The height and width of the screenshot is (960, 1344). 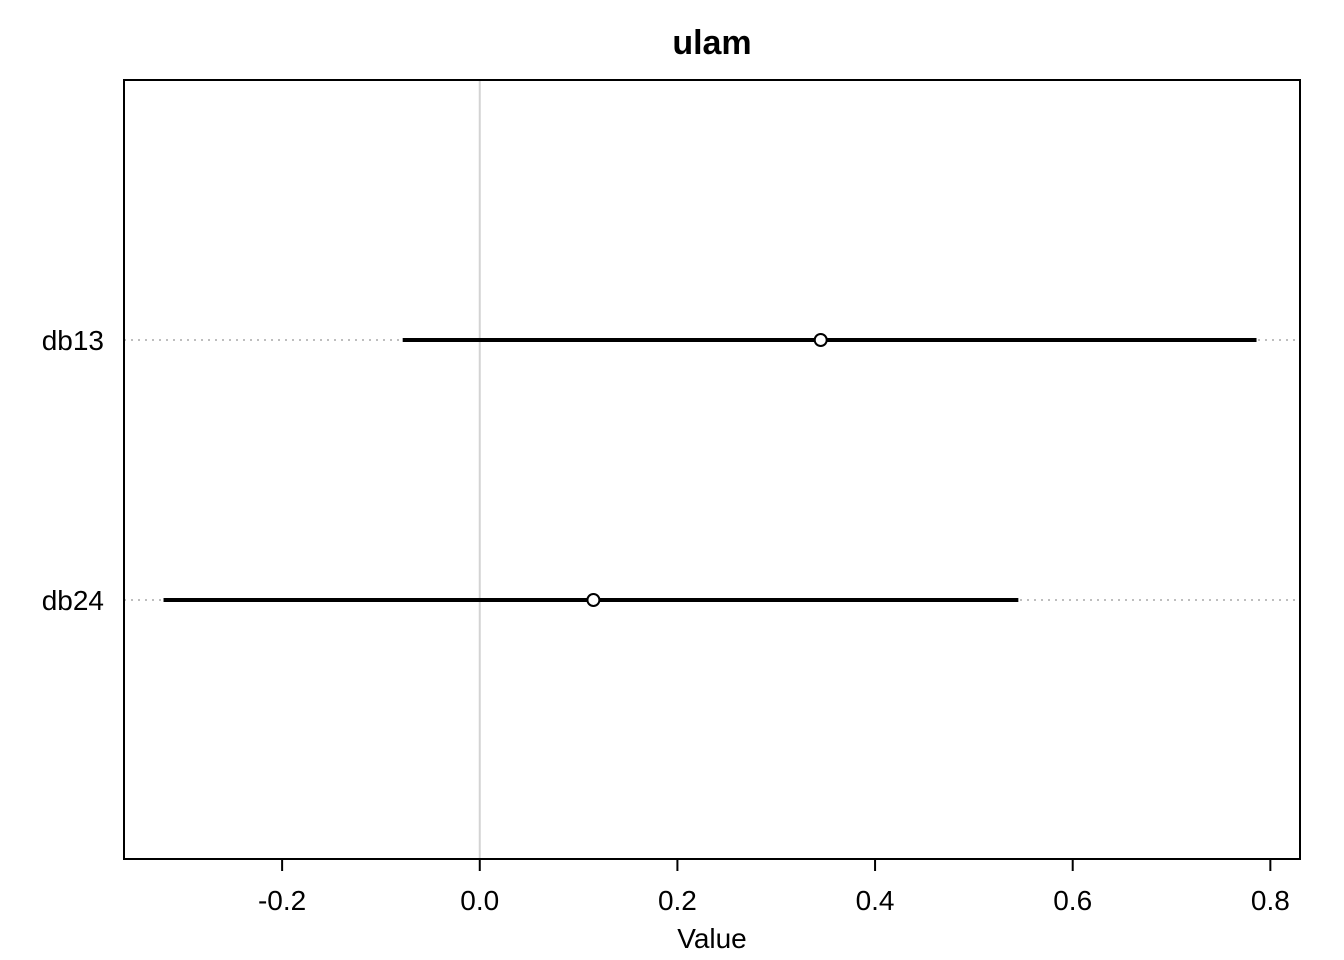 What do you see at coordinates (820, 340) in the screenshot?
I see `mean-point-db13` at bounding box center [820, 340].